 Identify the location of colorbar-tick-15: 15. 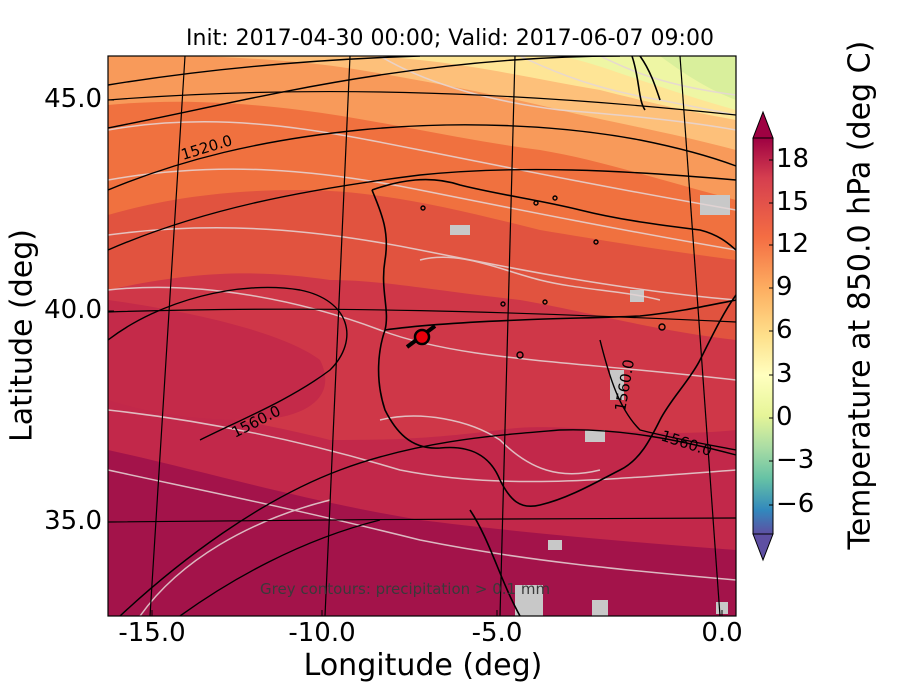
(793, 202).